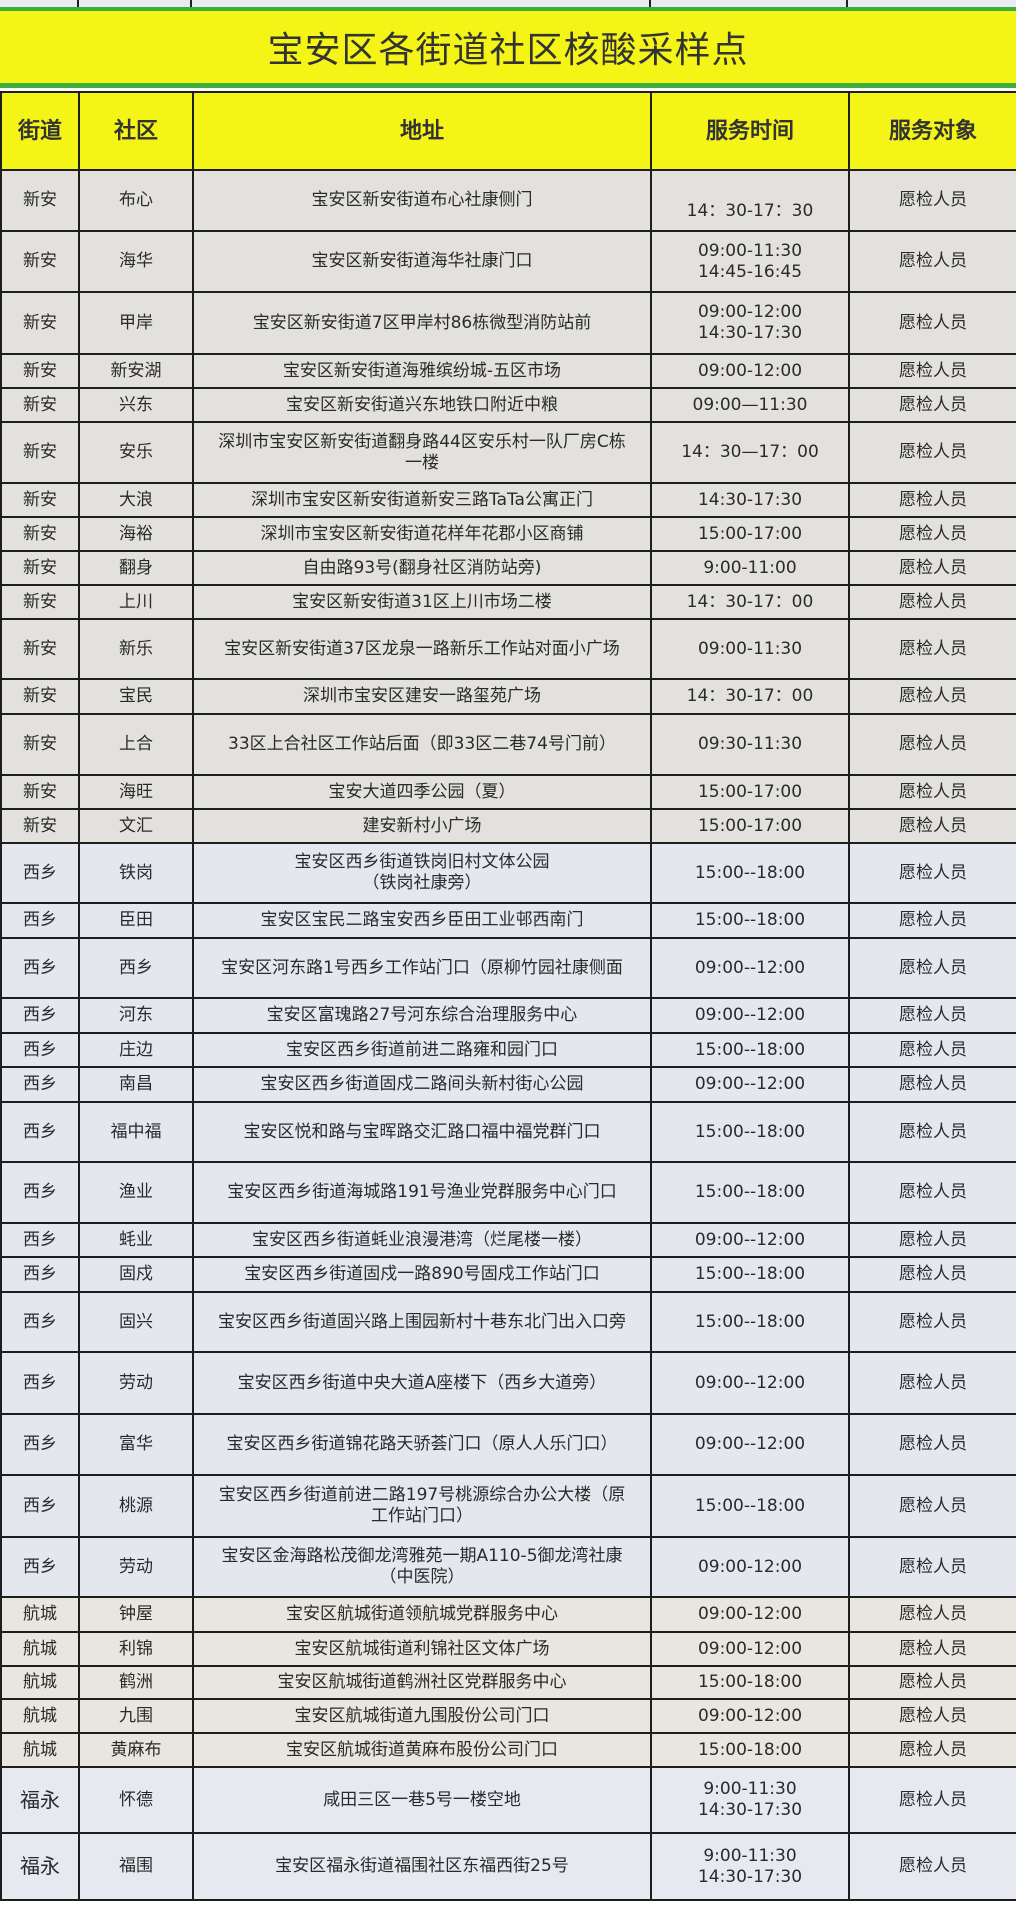 This screenshot has width=1016, height=1906. Describe the element at coordinates (136, 261) in the screenshot. I see `community-cell: 海华` at that location.